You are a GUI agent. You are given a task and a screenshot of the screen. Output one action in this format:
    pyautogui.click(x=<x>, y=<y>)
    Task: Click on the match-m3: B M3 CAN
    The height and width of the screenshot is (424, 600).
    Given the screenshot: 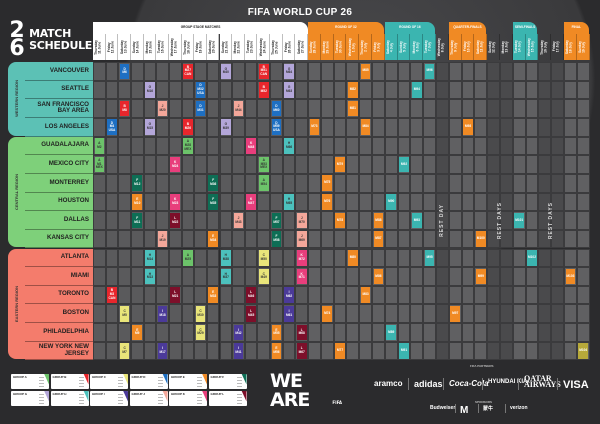 What is the action you would take?
    pyautogui.click(x=112, y=295)
    